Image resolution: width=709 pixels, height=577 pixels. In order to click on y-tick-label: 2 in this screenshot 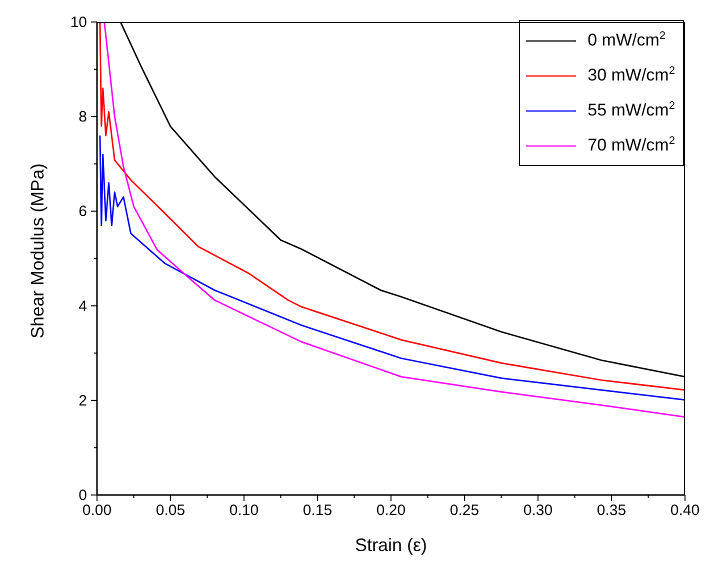, I will do `click(82, 401)`.